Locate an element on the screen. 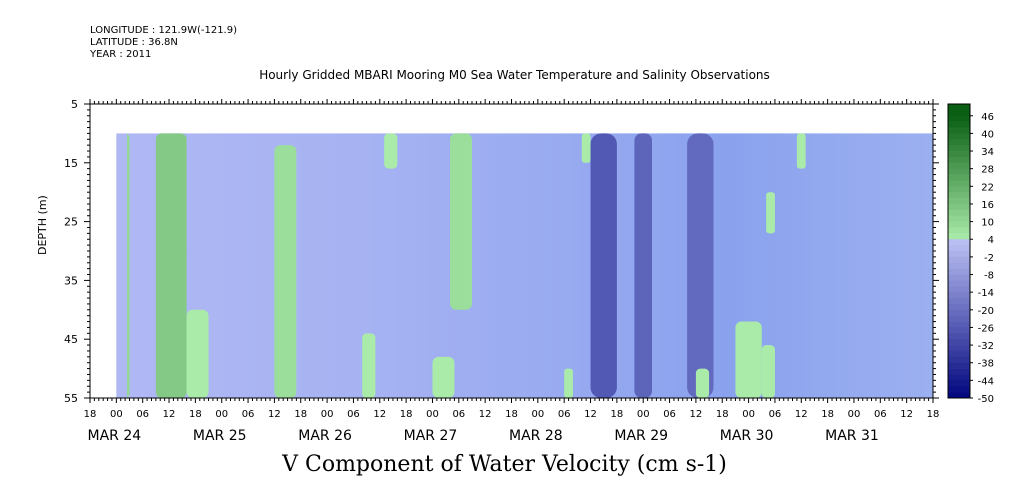 Image resolution: width=1009 pixels, height=504 pixels. colorbar-label: 16 is located at coordinates (987, 205).